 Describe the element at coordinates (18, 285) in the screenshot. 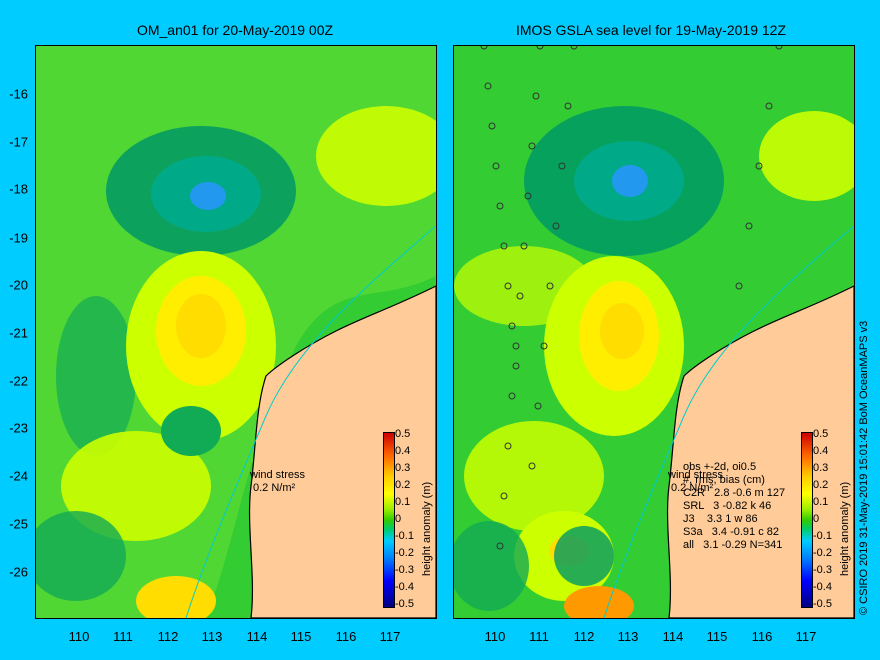

I see `lat-tick: -20` at that location.